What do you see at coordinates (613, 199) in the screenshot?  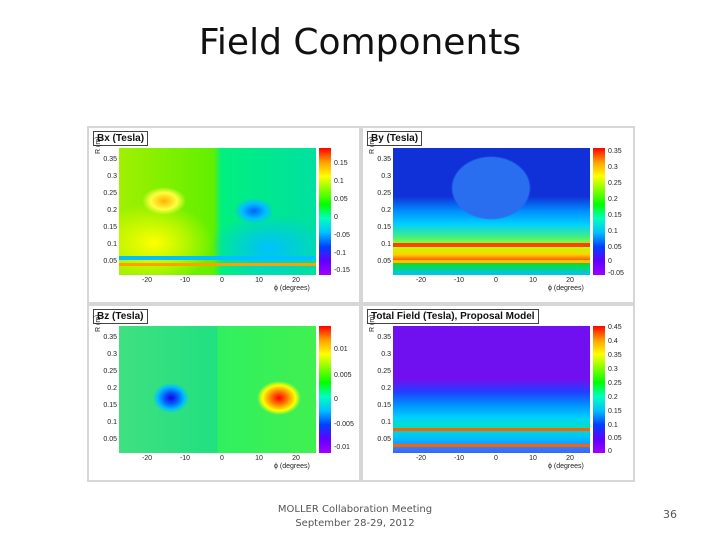 I see `colorbar-label: 0.2` at bounding box center [613, 199].